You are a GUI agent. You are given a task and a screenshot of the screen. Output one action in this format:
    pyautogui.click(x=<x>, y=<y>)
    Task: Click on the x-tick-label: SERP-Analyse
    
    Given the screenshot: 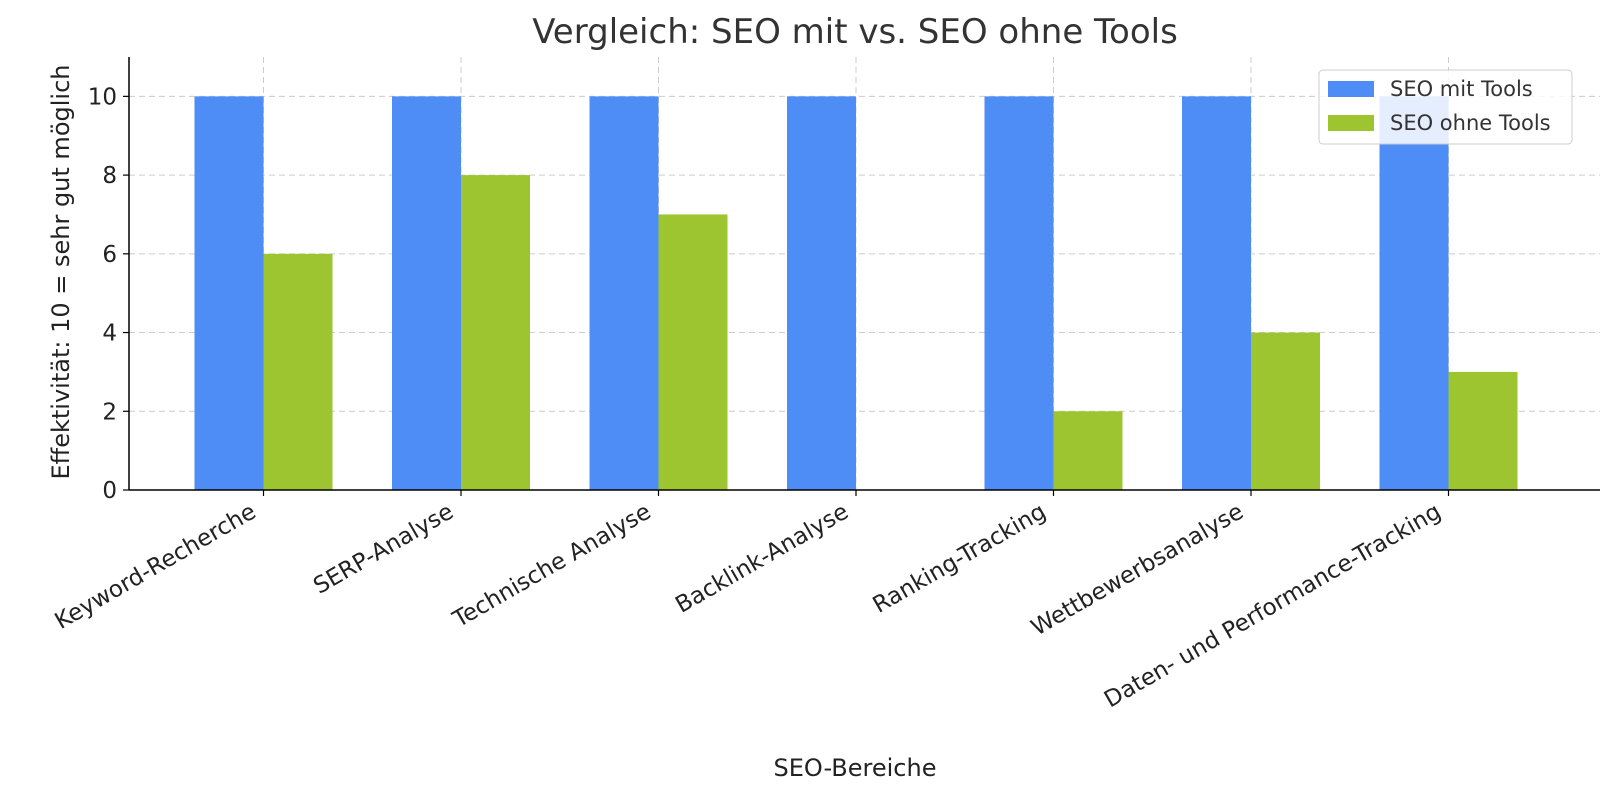 What is the action you would take?
    pyautogui.click(x=383, y=549)
    